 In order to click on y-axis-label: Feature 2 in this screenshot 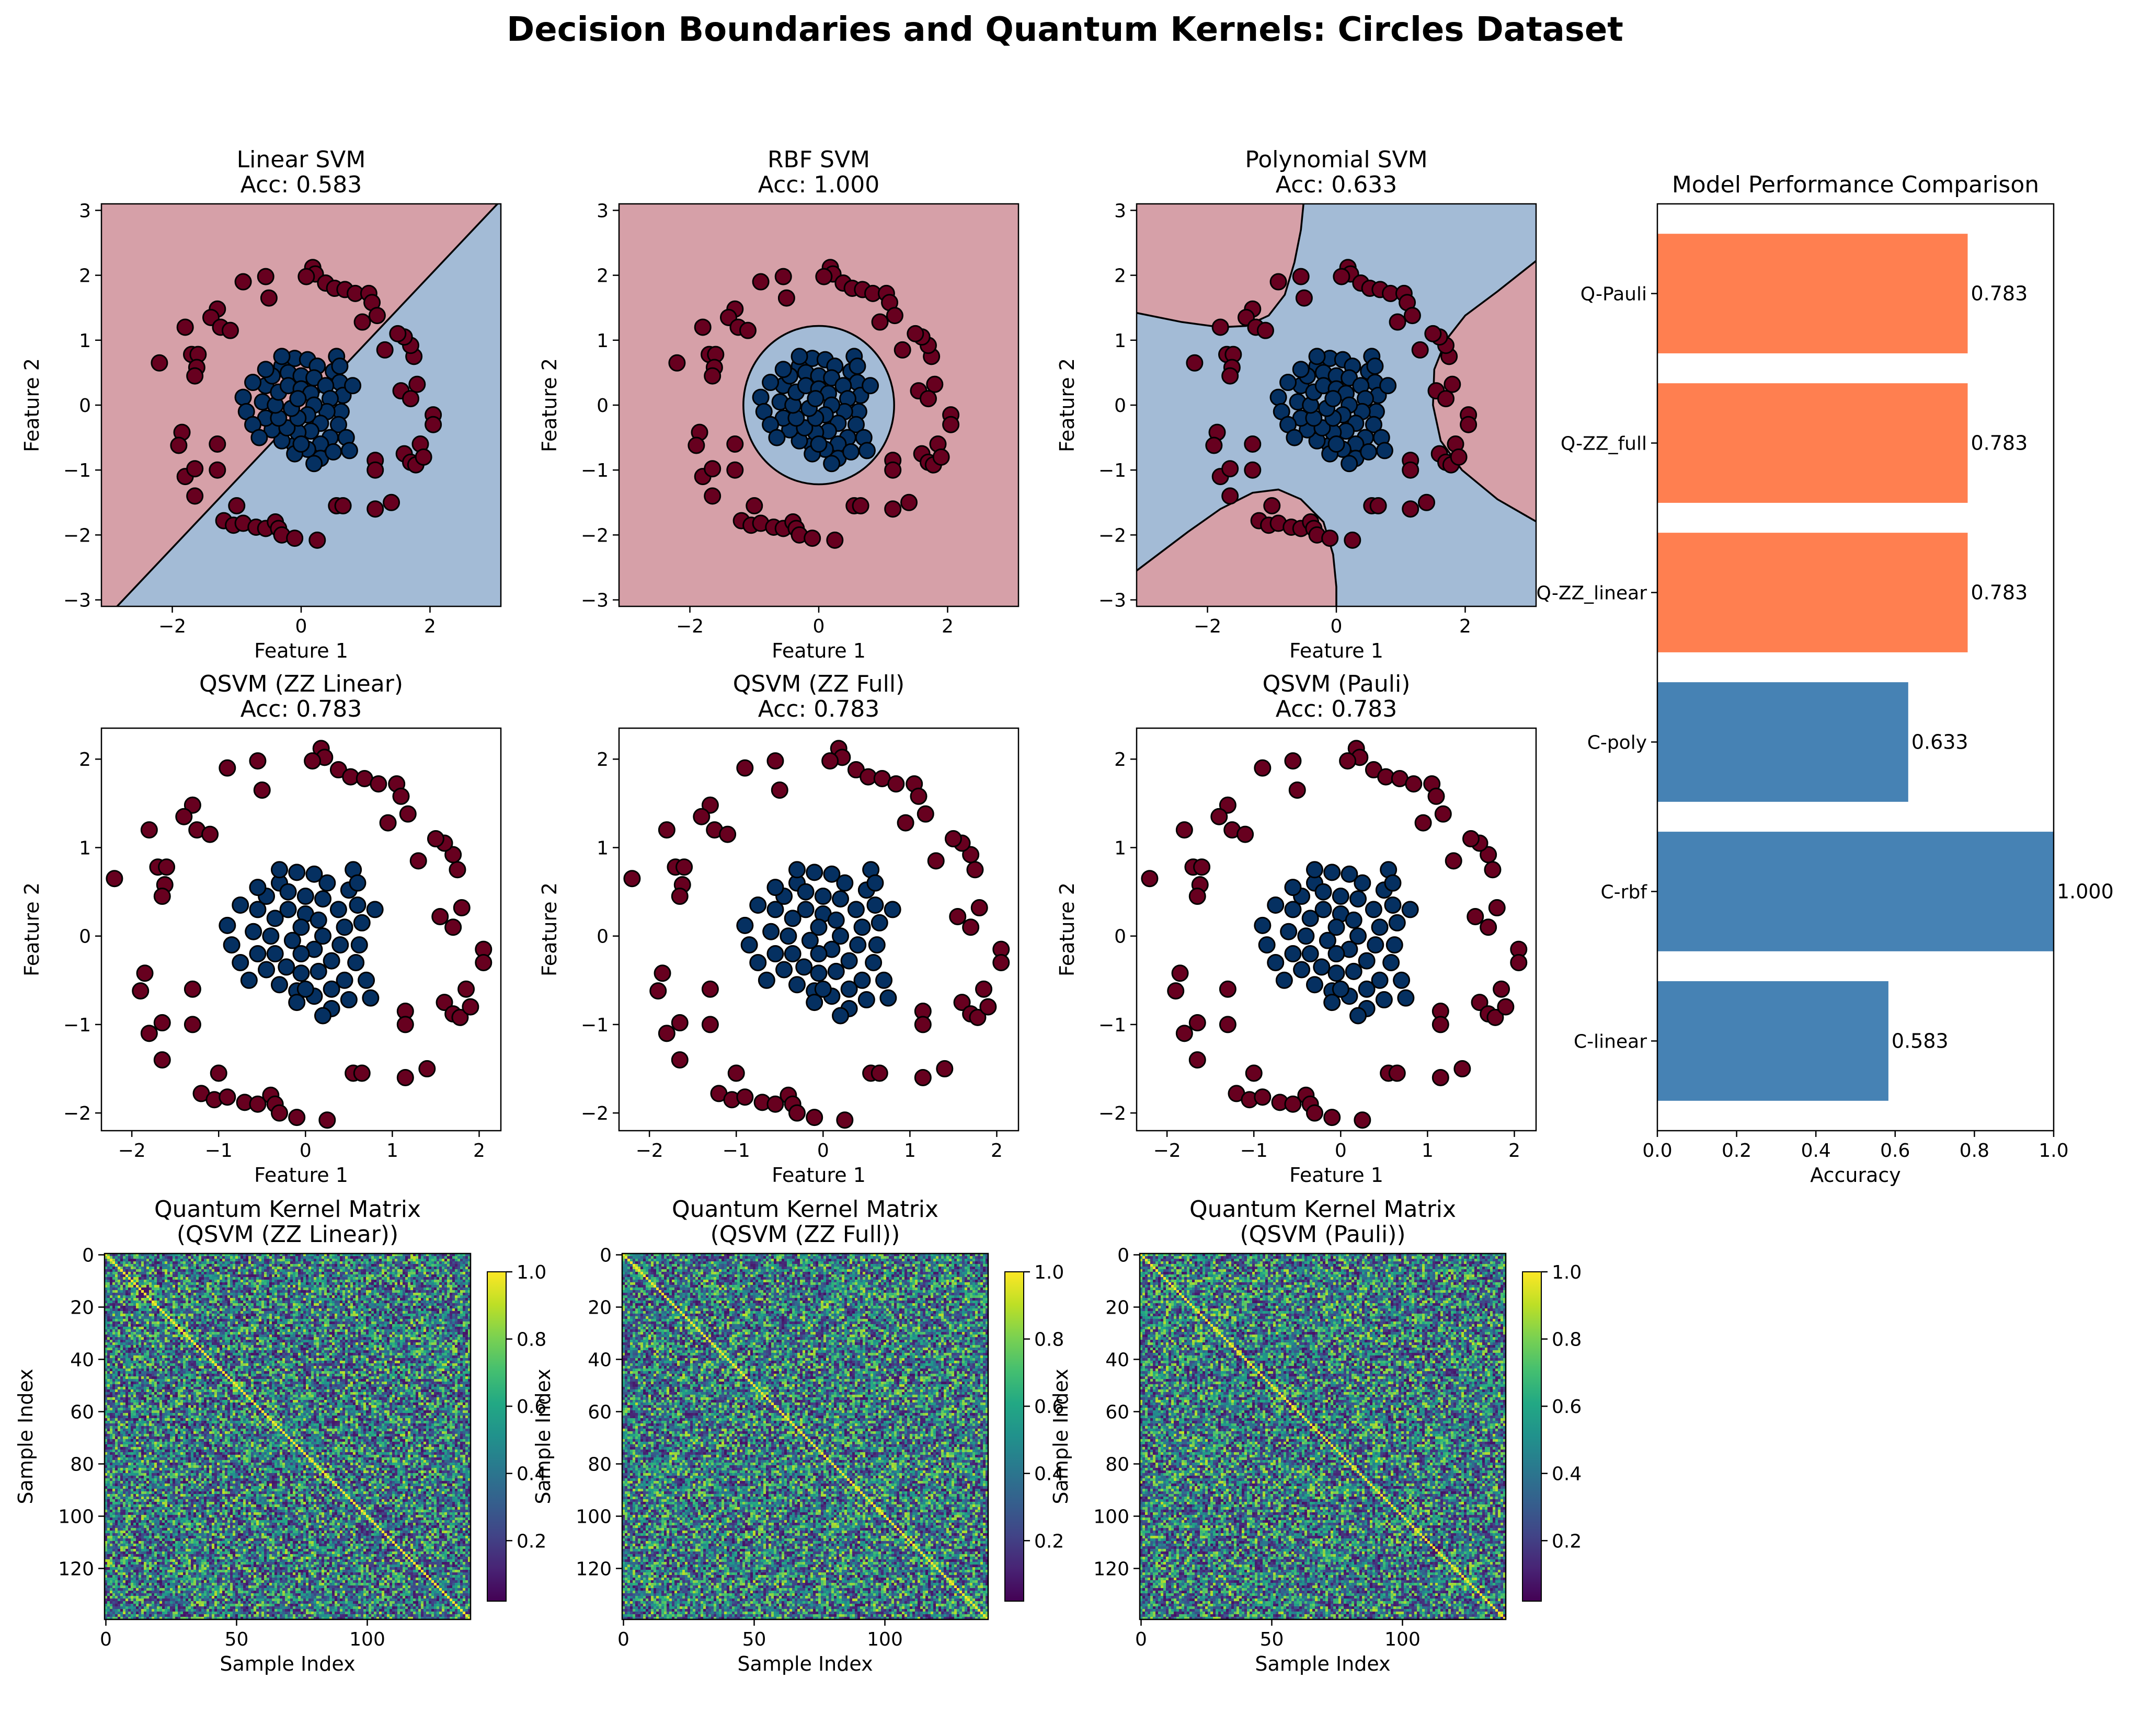, I will do `click(31, 405)`.